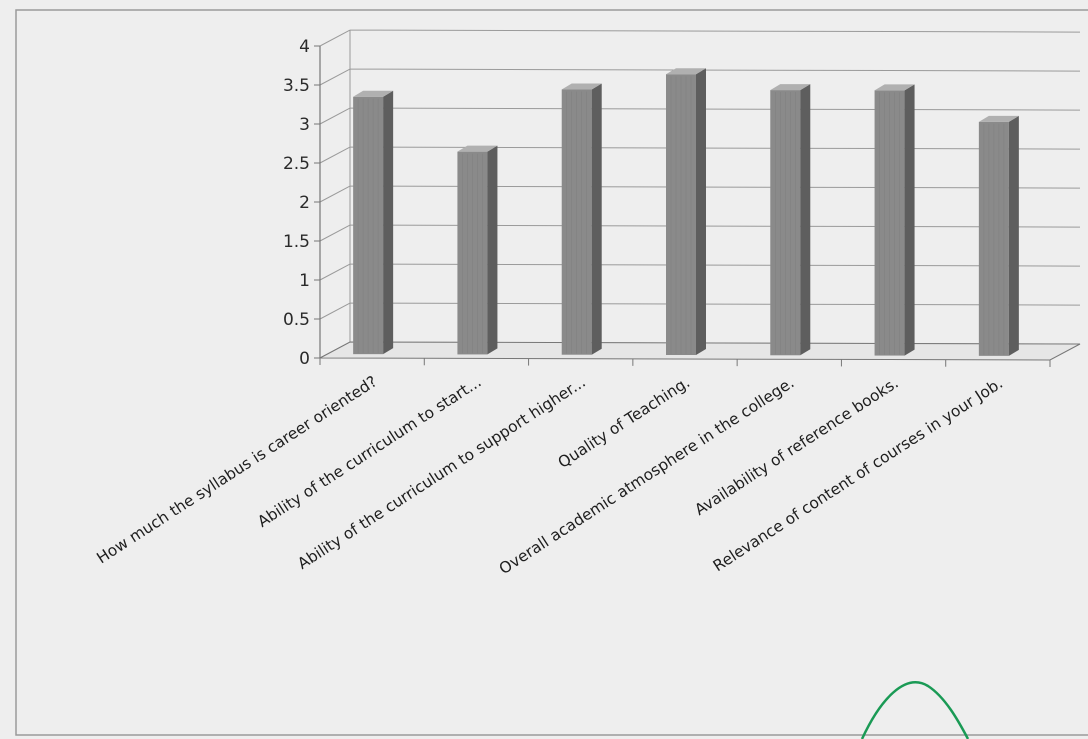 This screenshot has height=739, width=1088. What do you see at coordinates (296, 242) in the screenshot?
I see `y-tick-label-3: 1.5` at bounding box center [296, 242].